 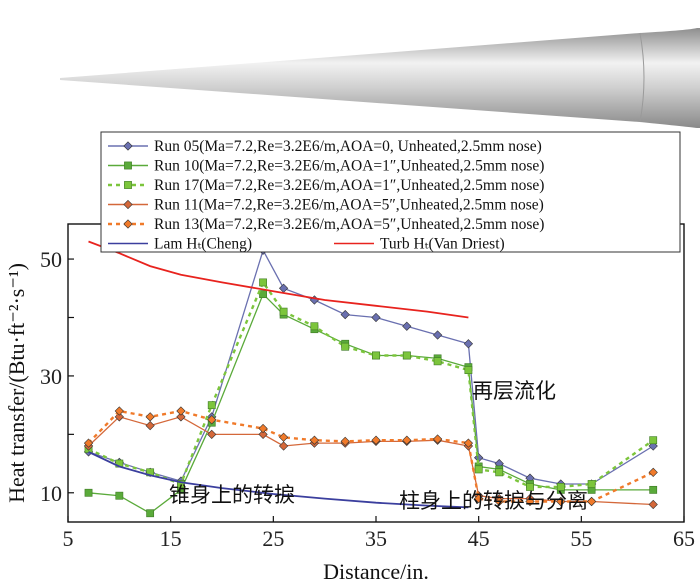 I want to click on annotation-cylinder-transition: 柱身上的转捩与分离, so click(x=493, y=501).